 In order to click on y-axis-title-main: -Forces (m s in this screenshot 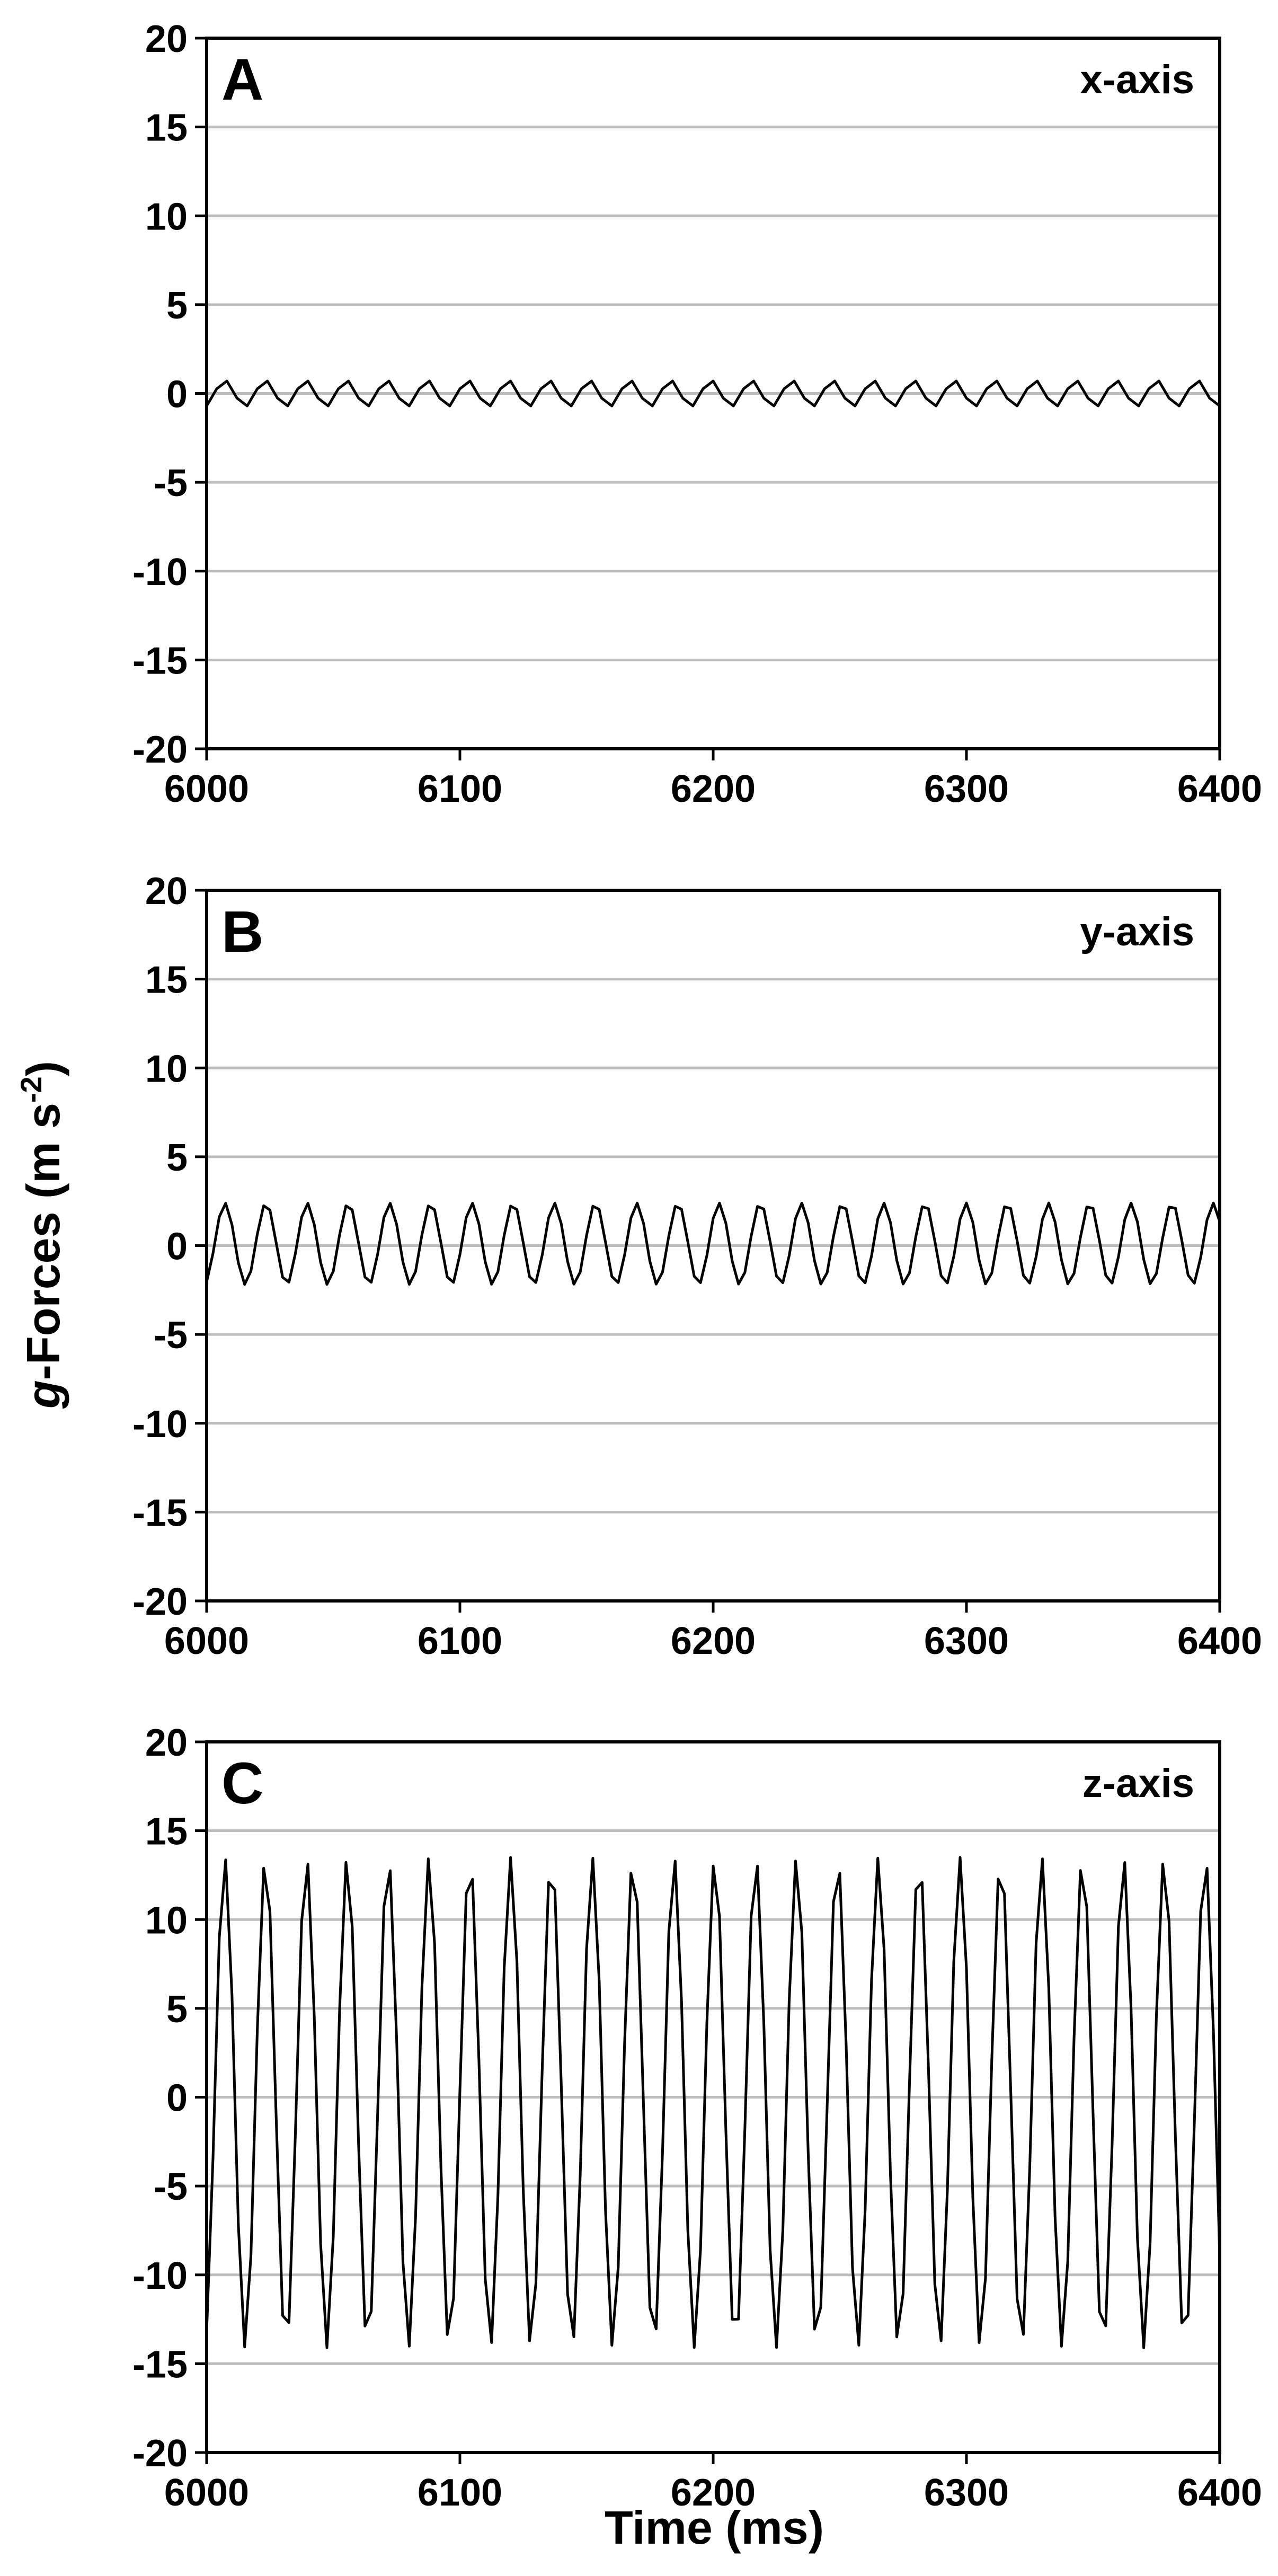, I will do `click(43, 1241)`.